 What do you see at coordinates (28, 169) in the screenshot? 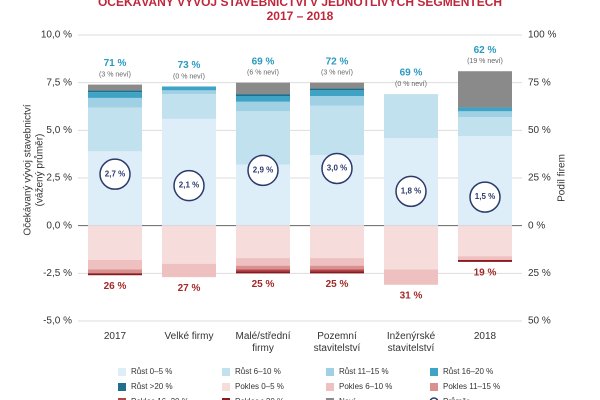
I see `y-axis-label: Očekávaný vývoj stavebnictví` at bounding box center [28, 169].